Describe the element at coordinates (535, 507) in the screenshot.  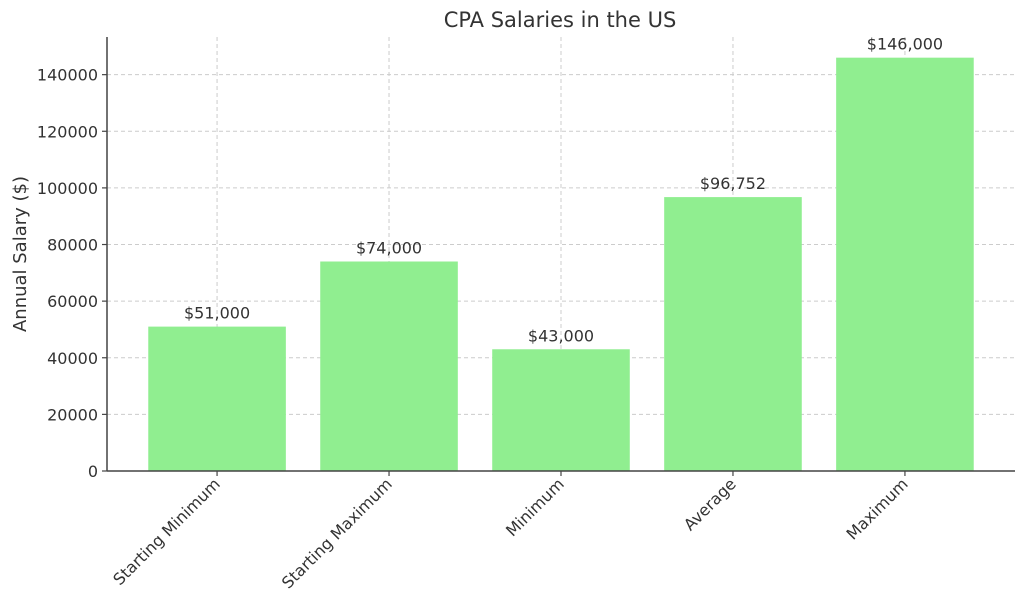
I see `x-tick-label: Minimum` at that location.